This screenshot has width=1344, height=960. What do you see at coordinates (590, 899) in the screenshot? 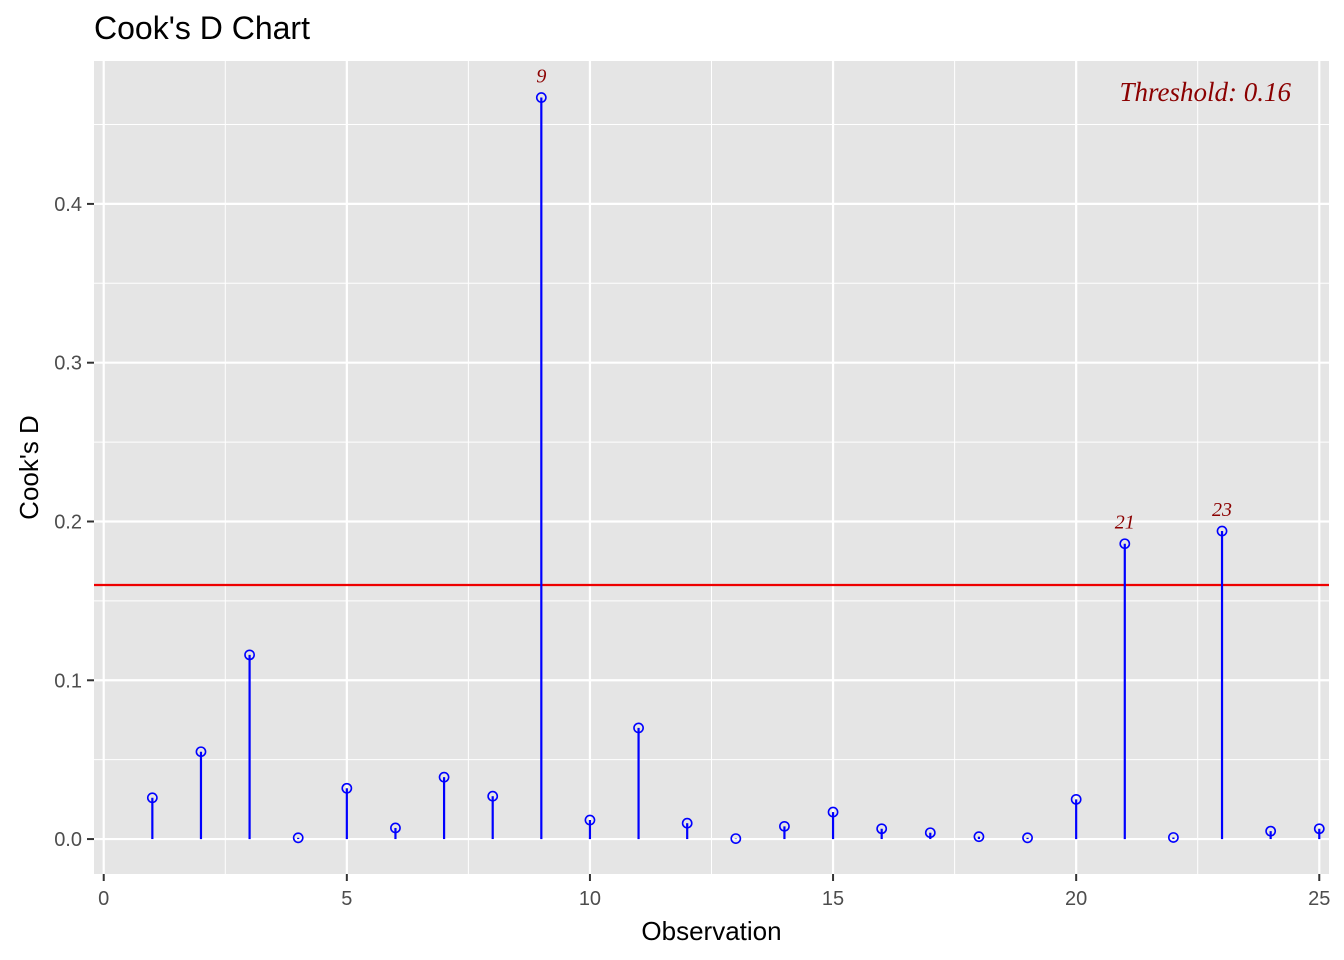
I see `x-tick-label: 10` at bounding box center [590, 899].